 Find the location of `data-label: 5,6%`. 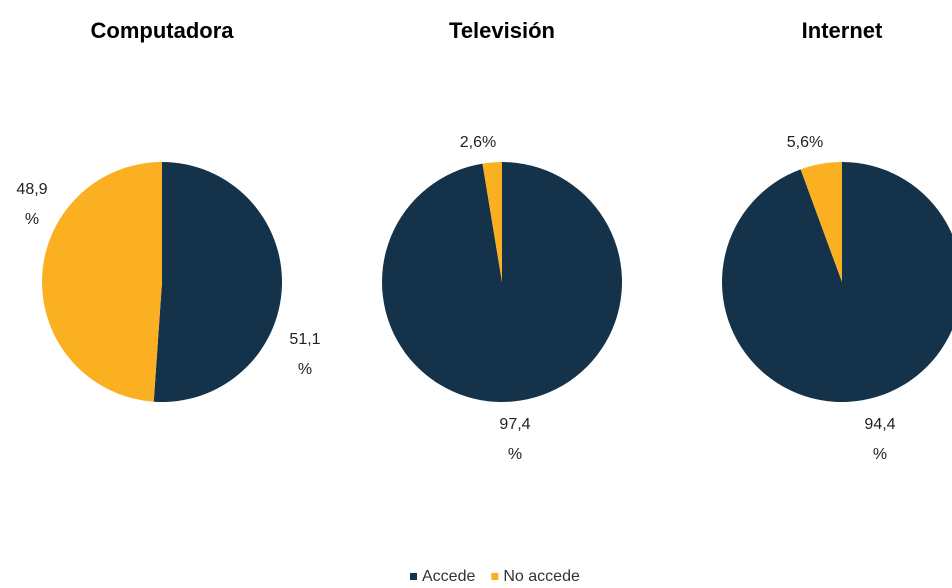

data-label: 5,6% is located at coordinates (805, 142).